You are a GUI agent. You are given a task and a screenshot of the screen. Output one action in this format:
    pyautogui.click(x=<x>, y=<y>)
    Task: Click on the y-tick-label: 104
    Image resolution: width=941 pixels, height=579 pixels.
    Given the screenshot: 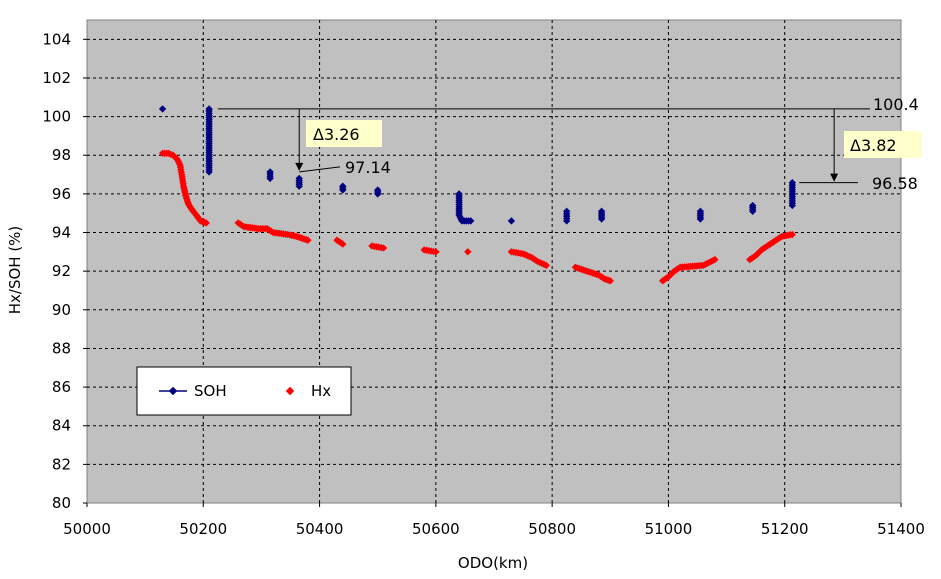 What is the action you would take?
    pyautogui.click(x=56, y=39)
    